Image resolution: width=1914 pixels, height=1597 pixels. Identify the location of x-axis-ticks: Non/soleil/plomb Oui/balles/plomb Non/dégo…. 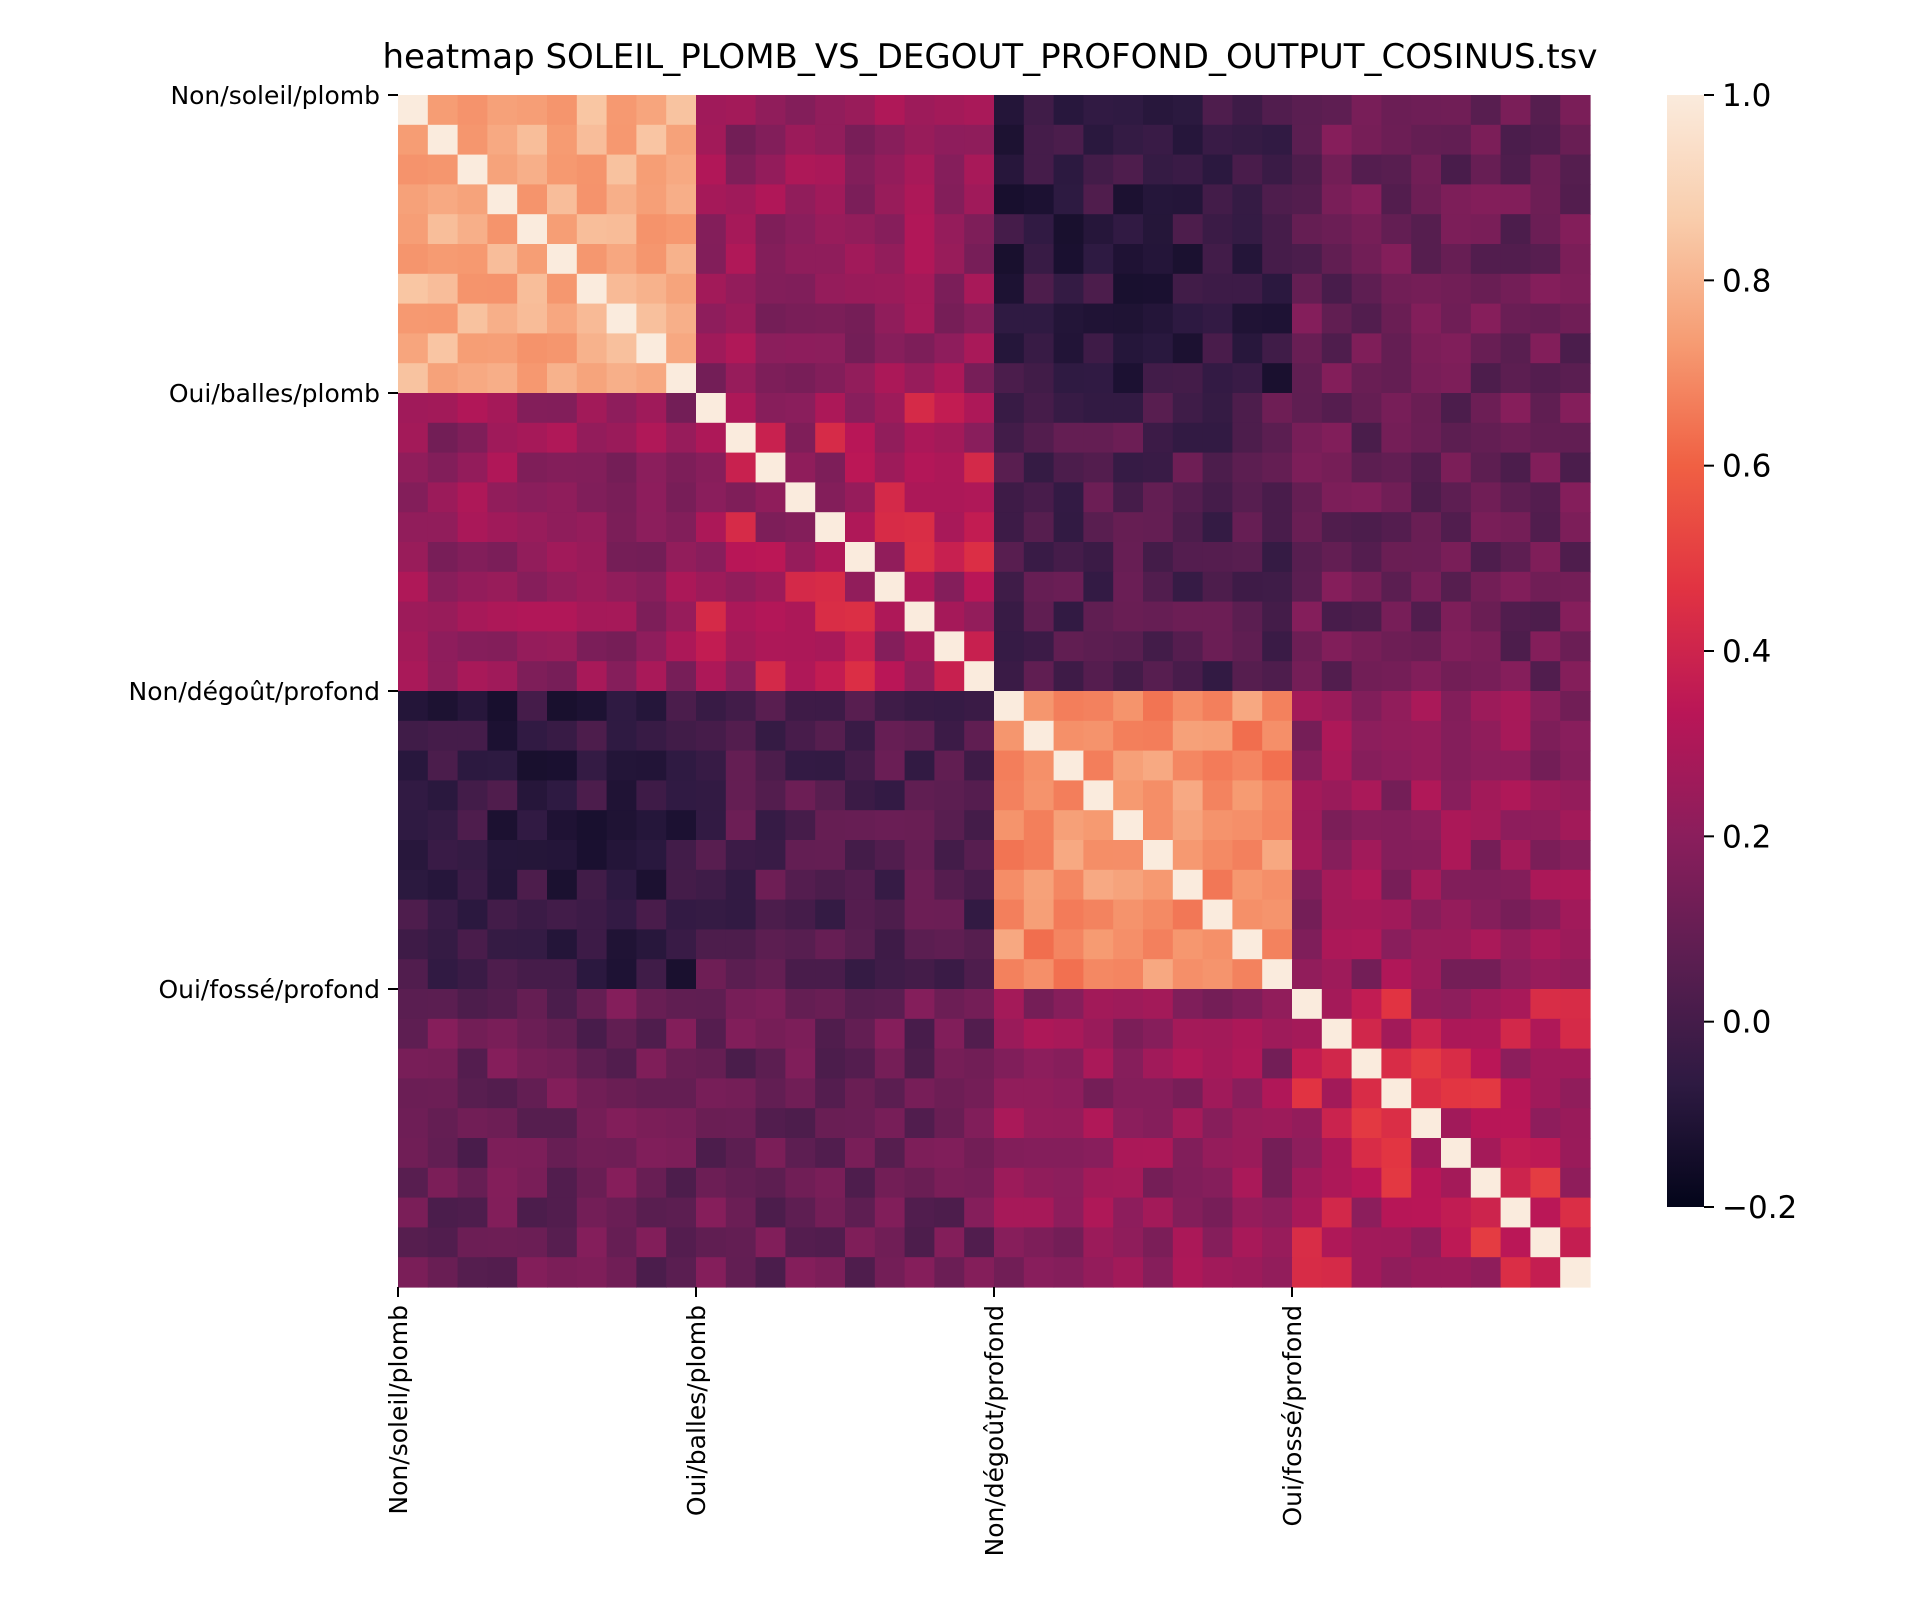
(845, 1421).